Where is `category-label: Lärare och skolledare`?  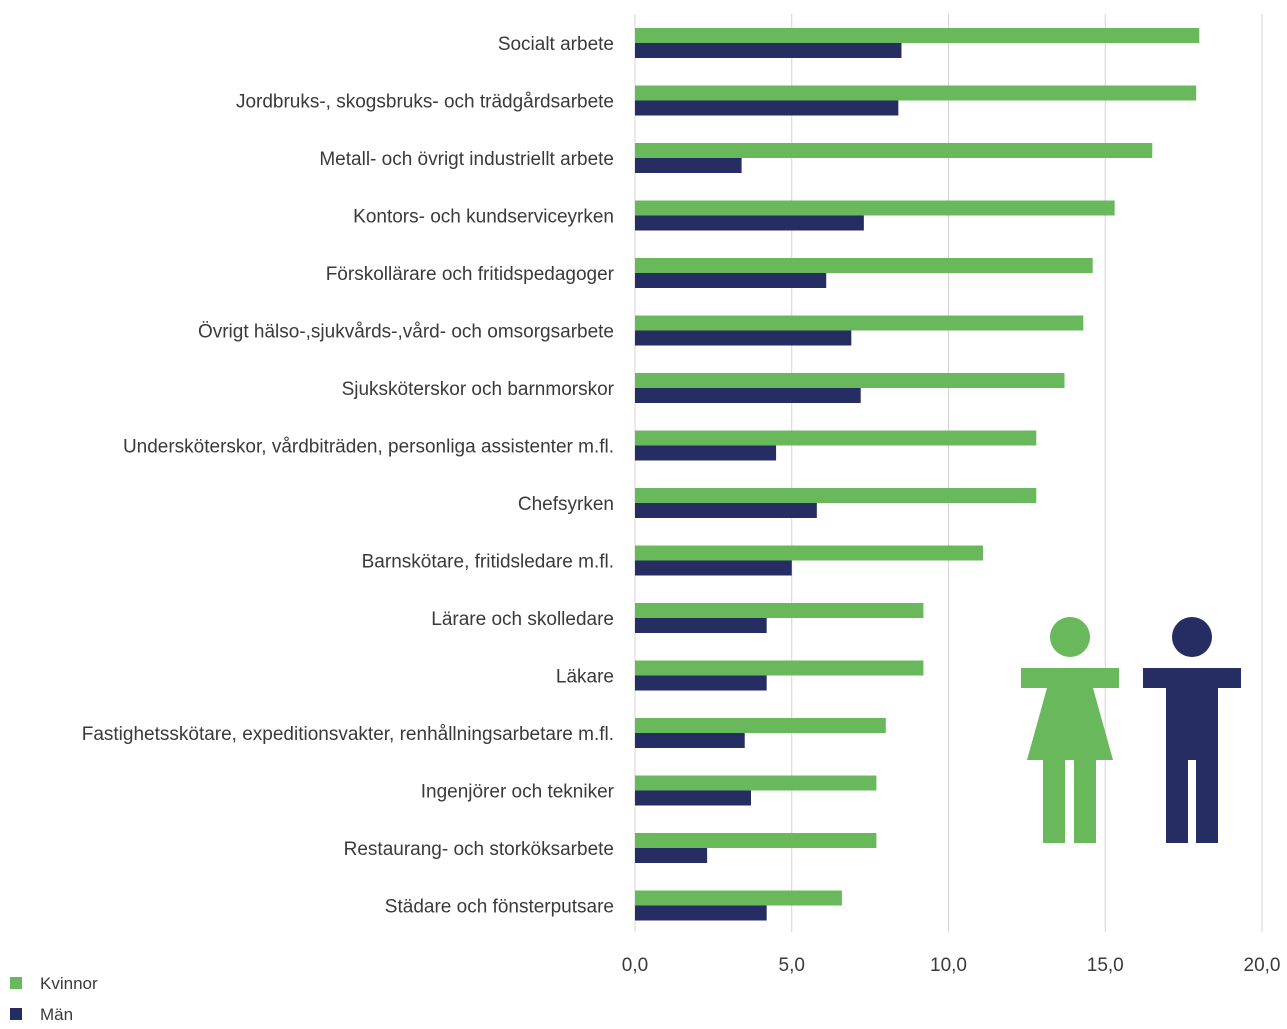
category-label: Lärare och skolledare is located at coordinates (522, 619).